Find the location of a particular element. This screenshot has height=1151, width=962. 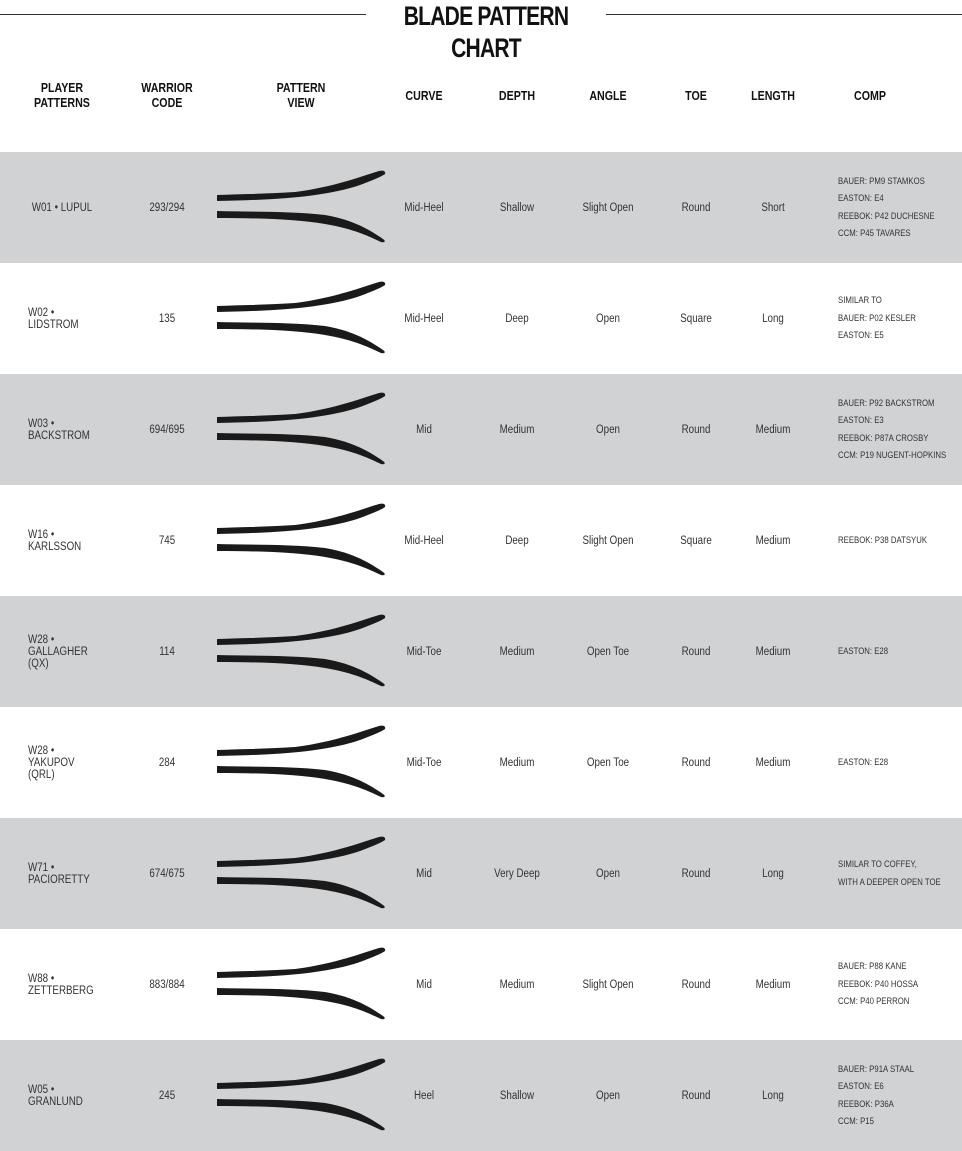

cell-comp: SIMILAR TO COFFEY, WITH A DEEPER OPEN TOE is located at coordinates (889, 873).